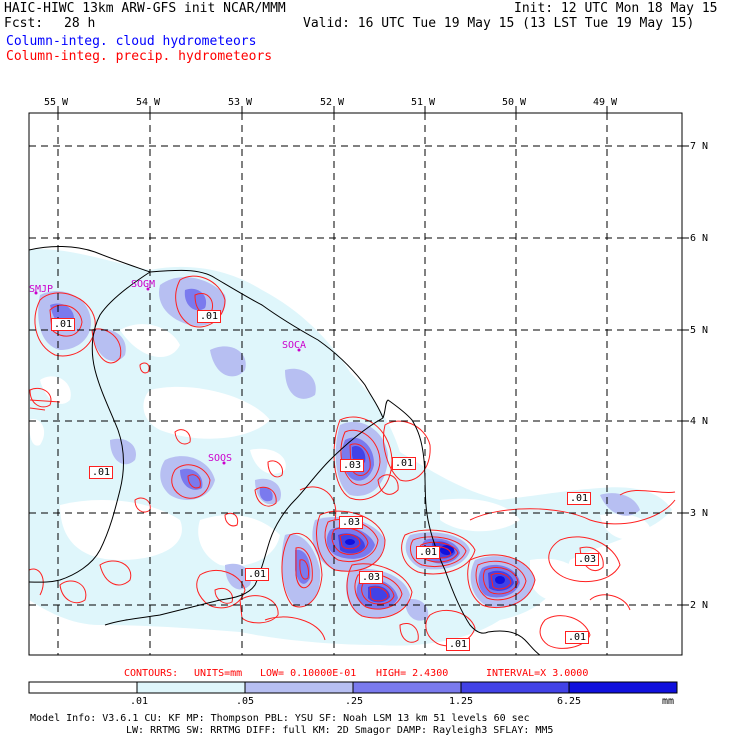 The height and width of the screenshot is (740, 740). I want to click on forecast-hour: 28 h, so click(80, 23).